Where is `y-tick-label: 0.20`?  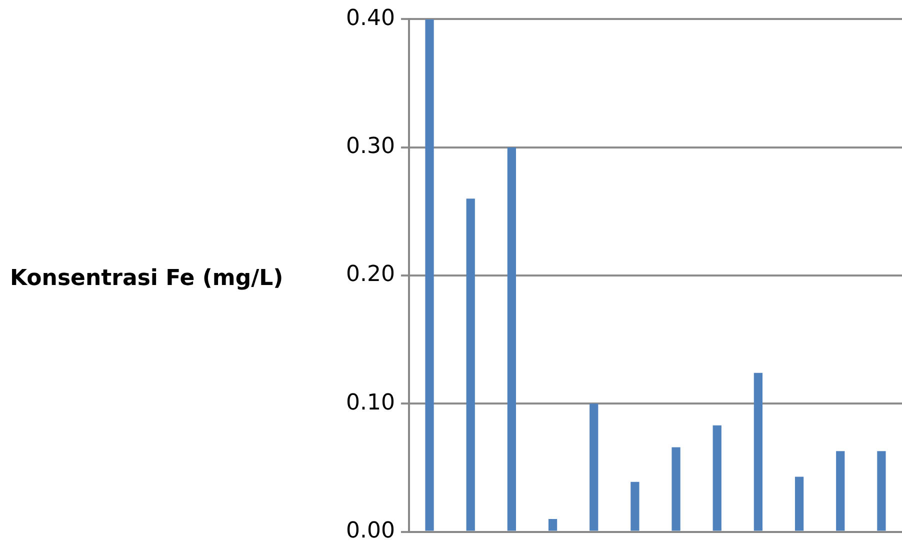 y-tick-label: 0.20 is located at coordinates (370, 275).